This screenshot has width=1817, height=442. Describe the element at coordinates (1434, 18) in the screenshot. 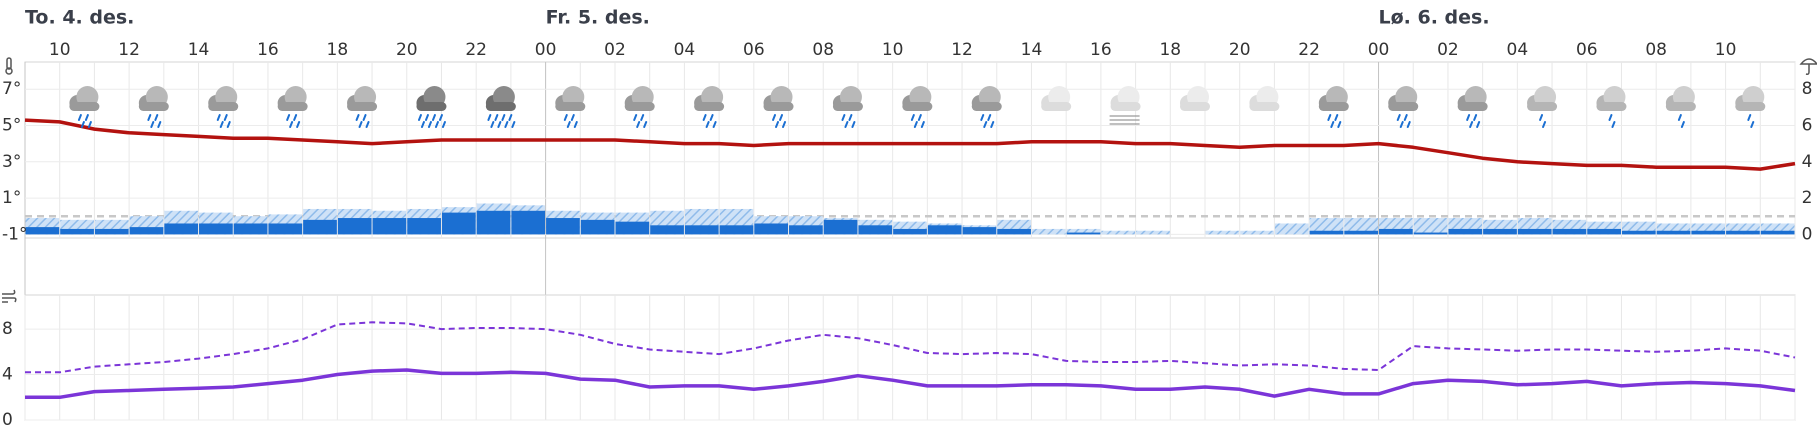

I see `day-label: Lø. 6. des.` at that location.